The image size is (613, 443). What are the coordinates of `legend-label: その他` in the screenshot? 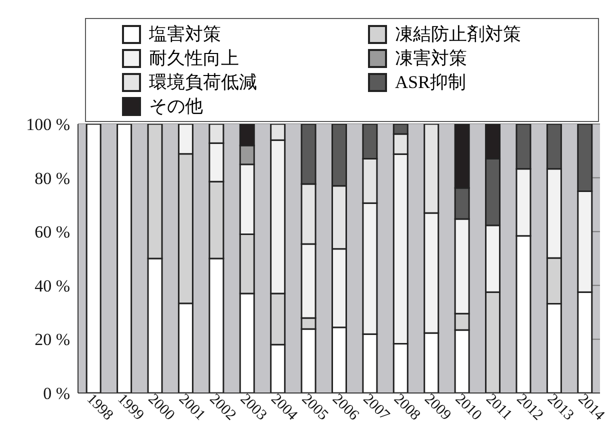 It's located at (176, 106).